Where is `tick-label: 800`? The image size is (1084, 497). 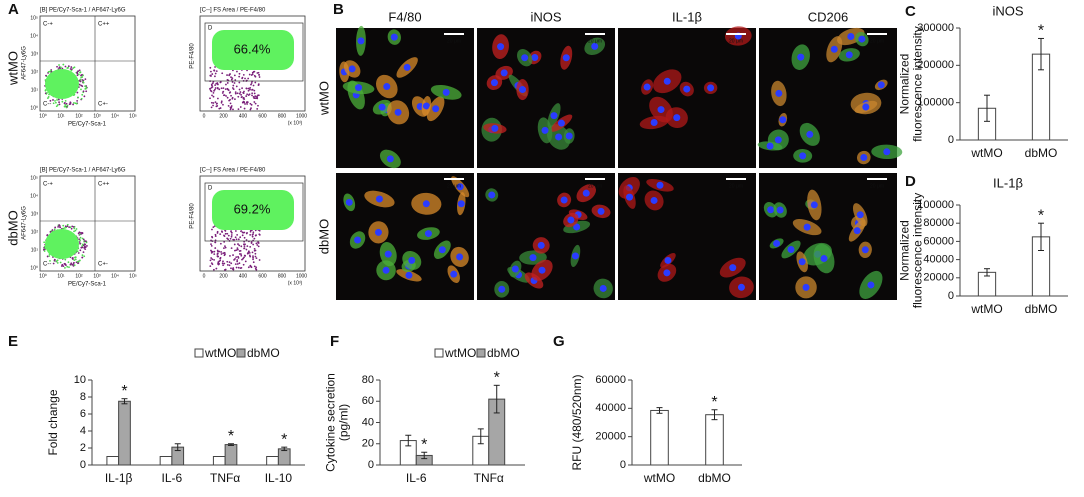
tick-label: 800 is located at coordinates (282, 276).